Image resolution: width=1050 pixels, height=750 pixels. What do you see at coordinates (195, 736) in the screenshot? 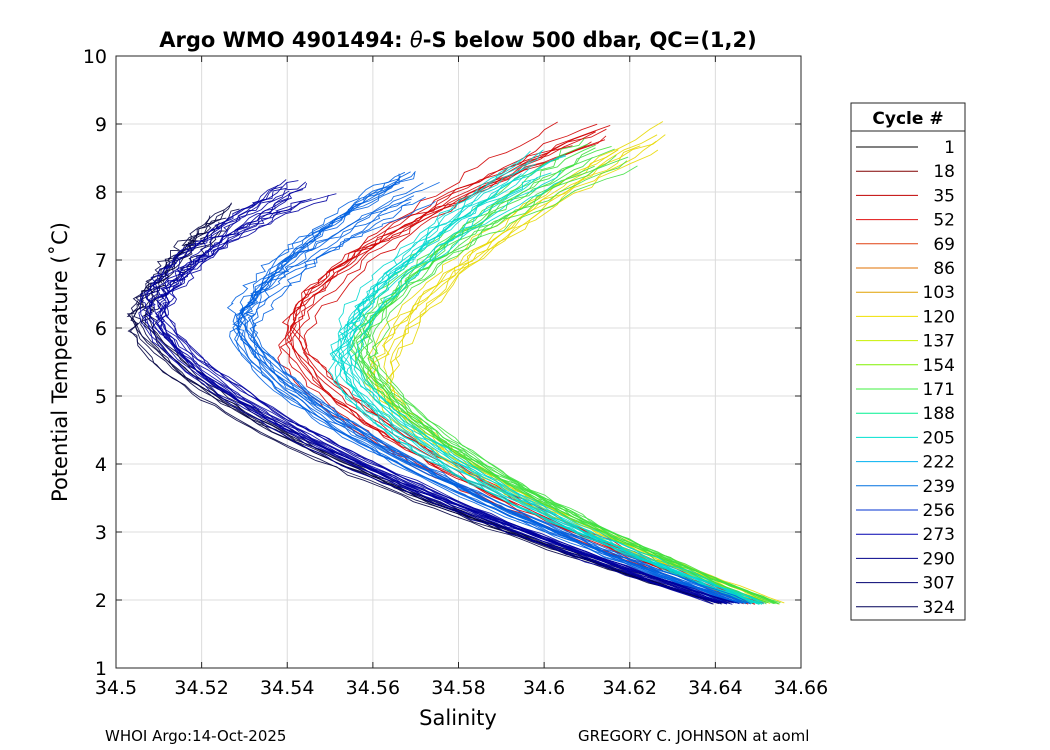
I see `footer-left: WHOI Argo:14-Oct-2025` at bounding box center [195, 736].